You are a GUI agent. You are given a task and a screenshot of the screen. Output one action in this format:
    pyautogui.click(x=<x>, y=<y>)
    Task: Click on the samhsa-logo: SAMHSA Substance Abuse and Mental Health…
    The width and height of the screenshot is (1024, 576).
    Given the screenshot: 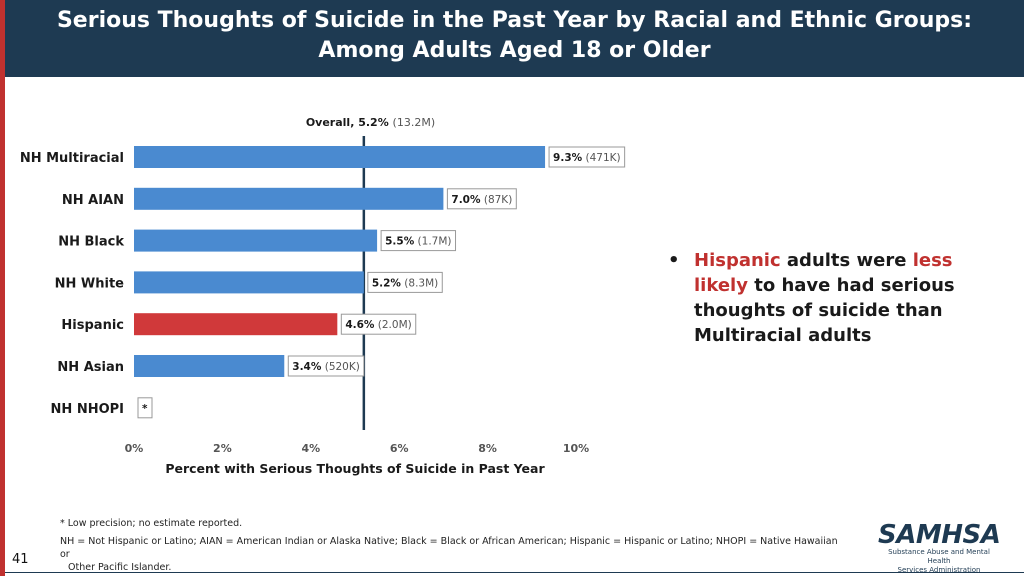 What is the action you would take?
    pyautogui.click(x=939, y=547)
    